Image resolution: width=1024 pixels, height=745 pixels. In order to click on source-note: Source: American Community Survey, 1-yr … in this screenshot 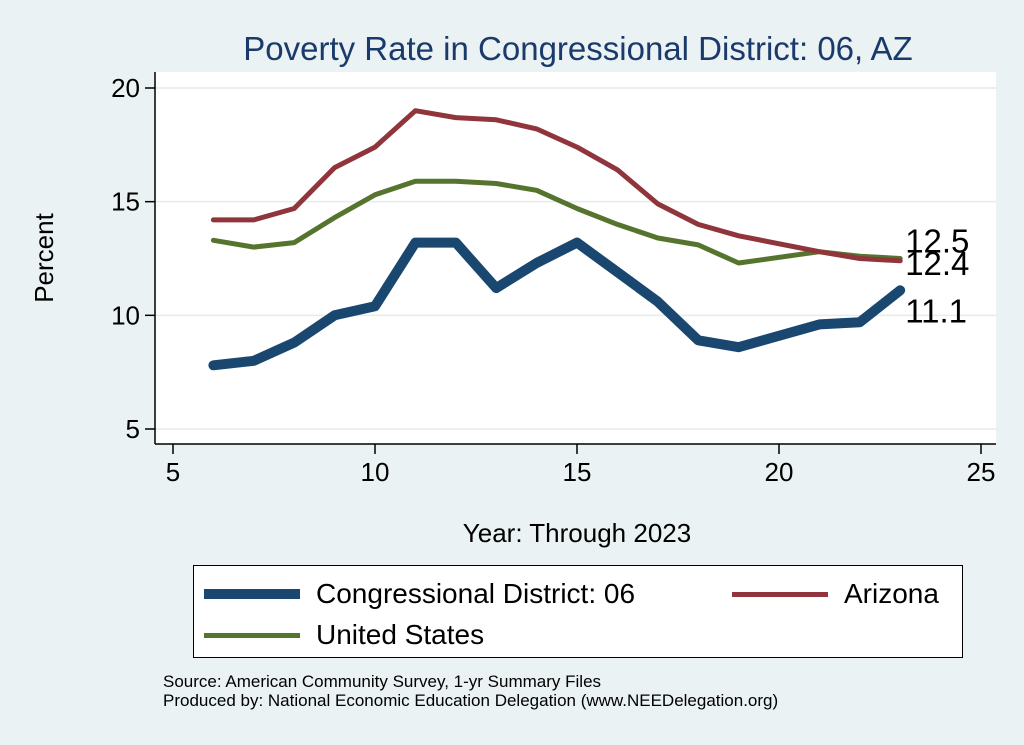, I will do `click(470, 691)`.